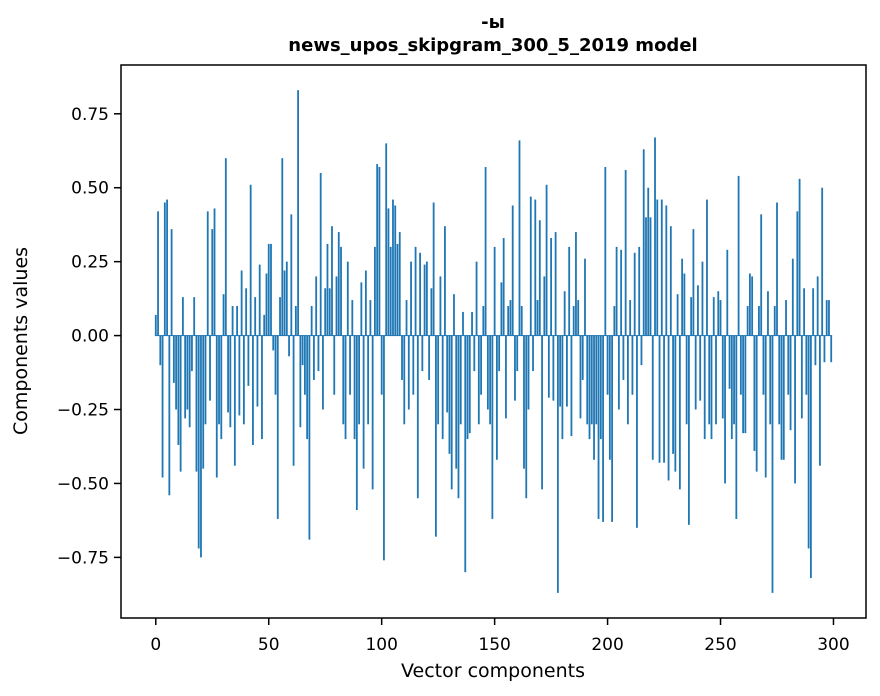 This screenshot has width=880, height=696. What do you see at coordinates (83, 558) in the screenshot?
I see `y-tick-label: −0.75` at bounding box center [83, 558].